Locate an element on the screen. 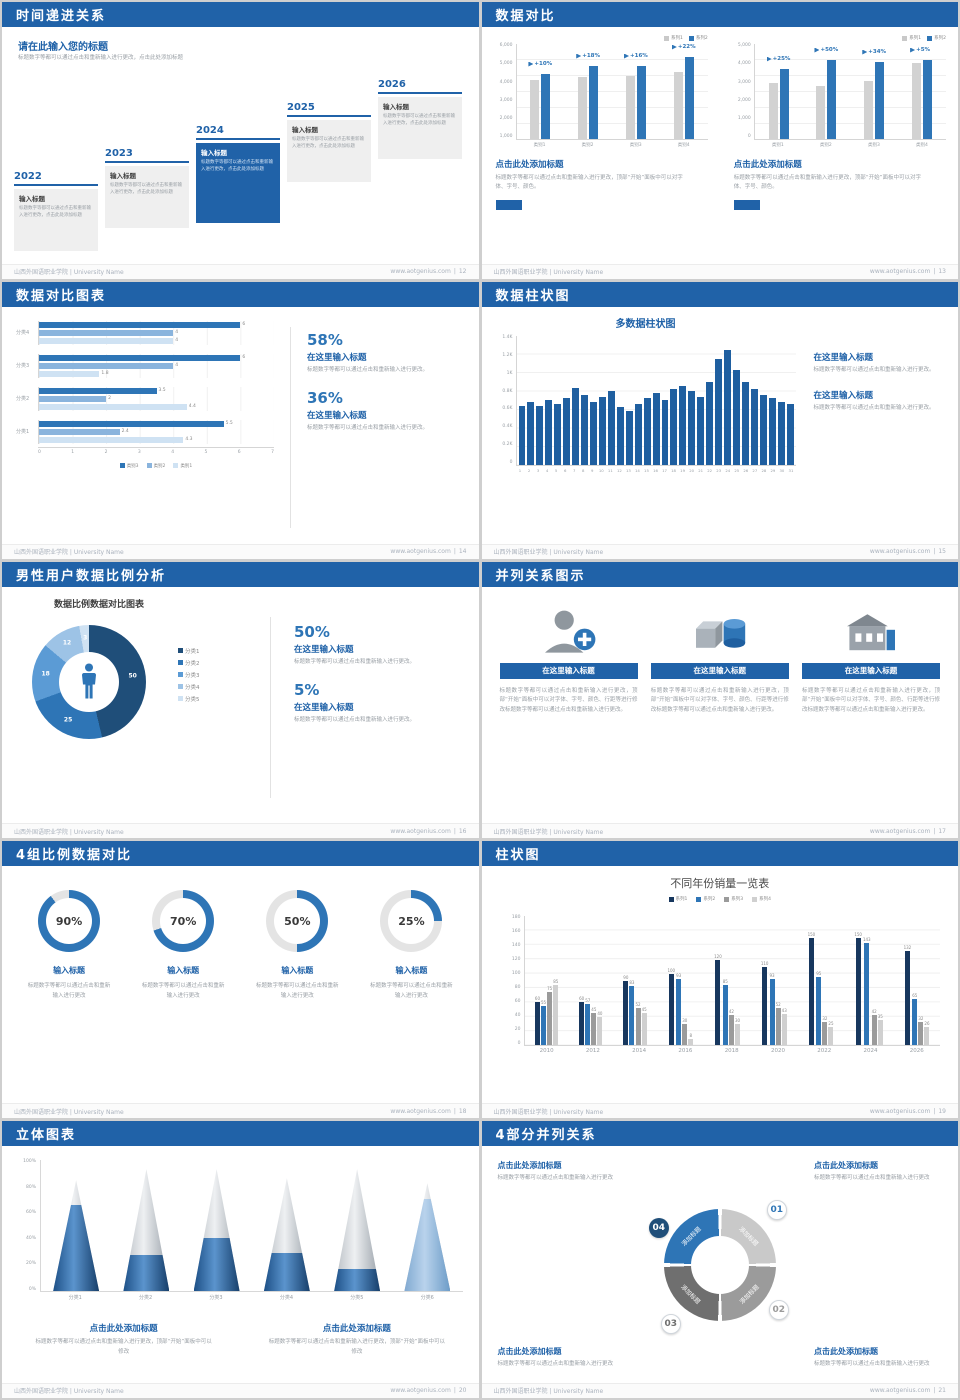 This screenshot has width=960, height=1400. x-axis-labels: 类别1 类别2 类别3 类别4 is located at coordinates (612, 145).